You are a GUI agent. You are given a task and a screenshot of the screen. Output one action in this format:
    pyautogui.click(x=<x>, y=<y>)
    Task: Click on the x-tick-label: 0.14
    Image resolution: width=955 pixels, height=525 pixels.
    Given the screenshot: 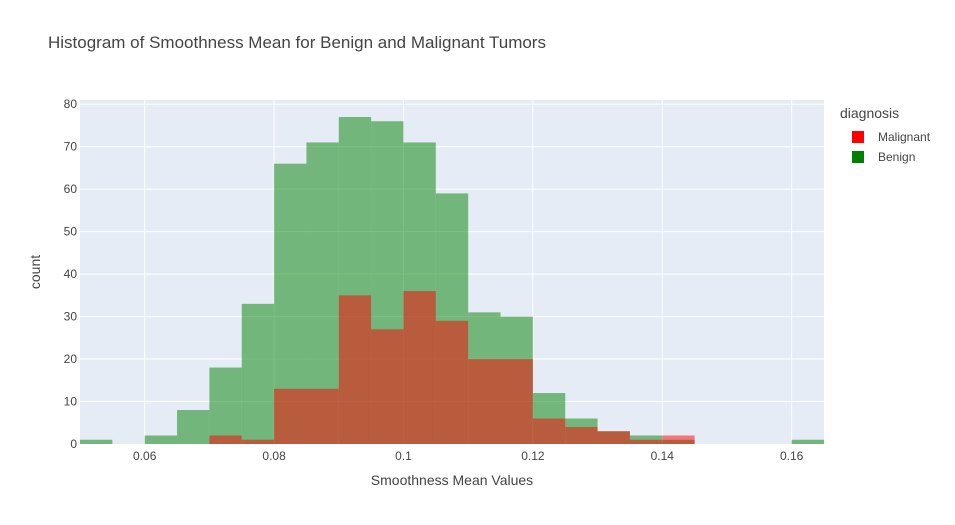 What is the action you would take?
    pyautogui.click(x=663, y=456)
    